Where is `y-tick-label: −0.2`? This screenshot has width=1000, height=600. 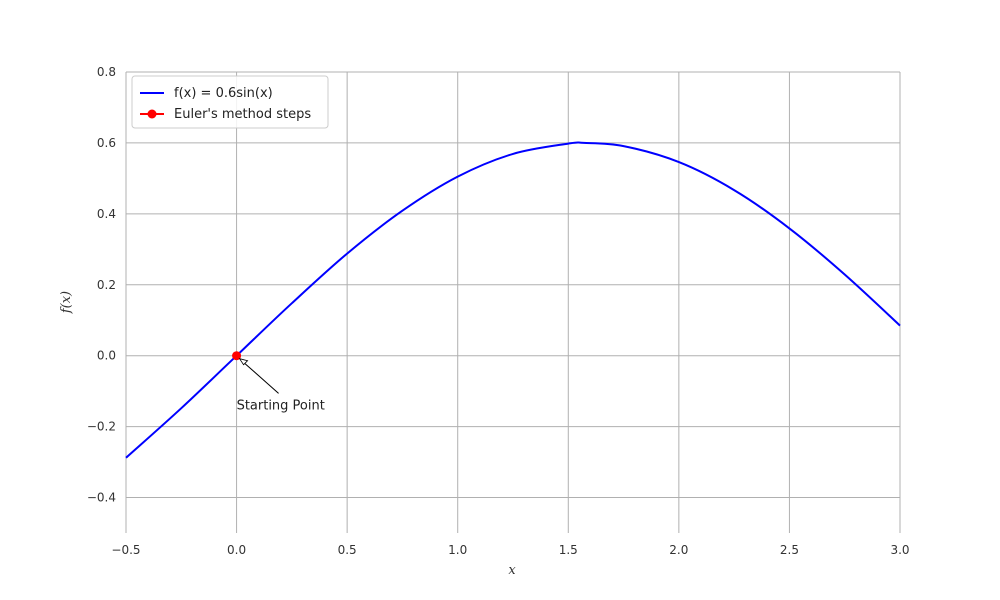 y-tick-label: −0.2 is located at coordinates (101, 427).